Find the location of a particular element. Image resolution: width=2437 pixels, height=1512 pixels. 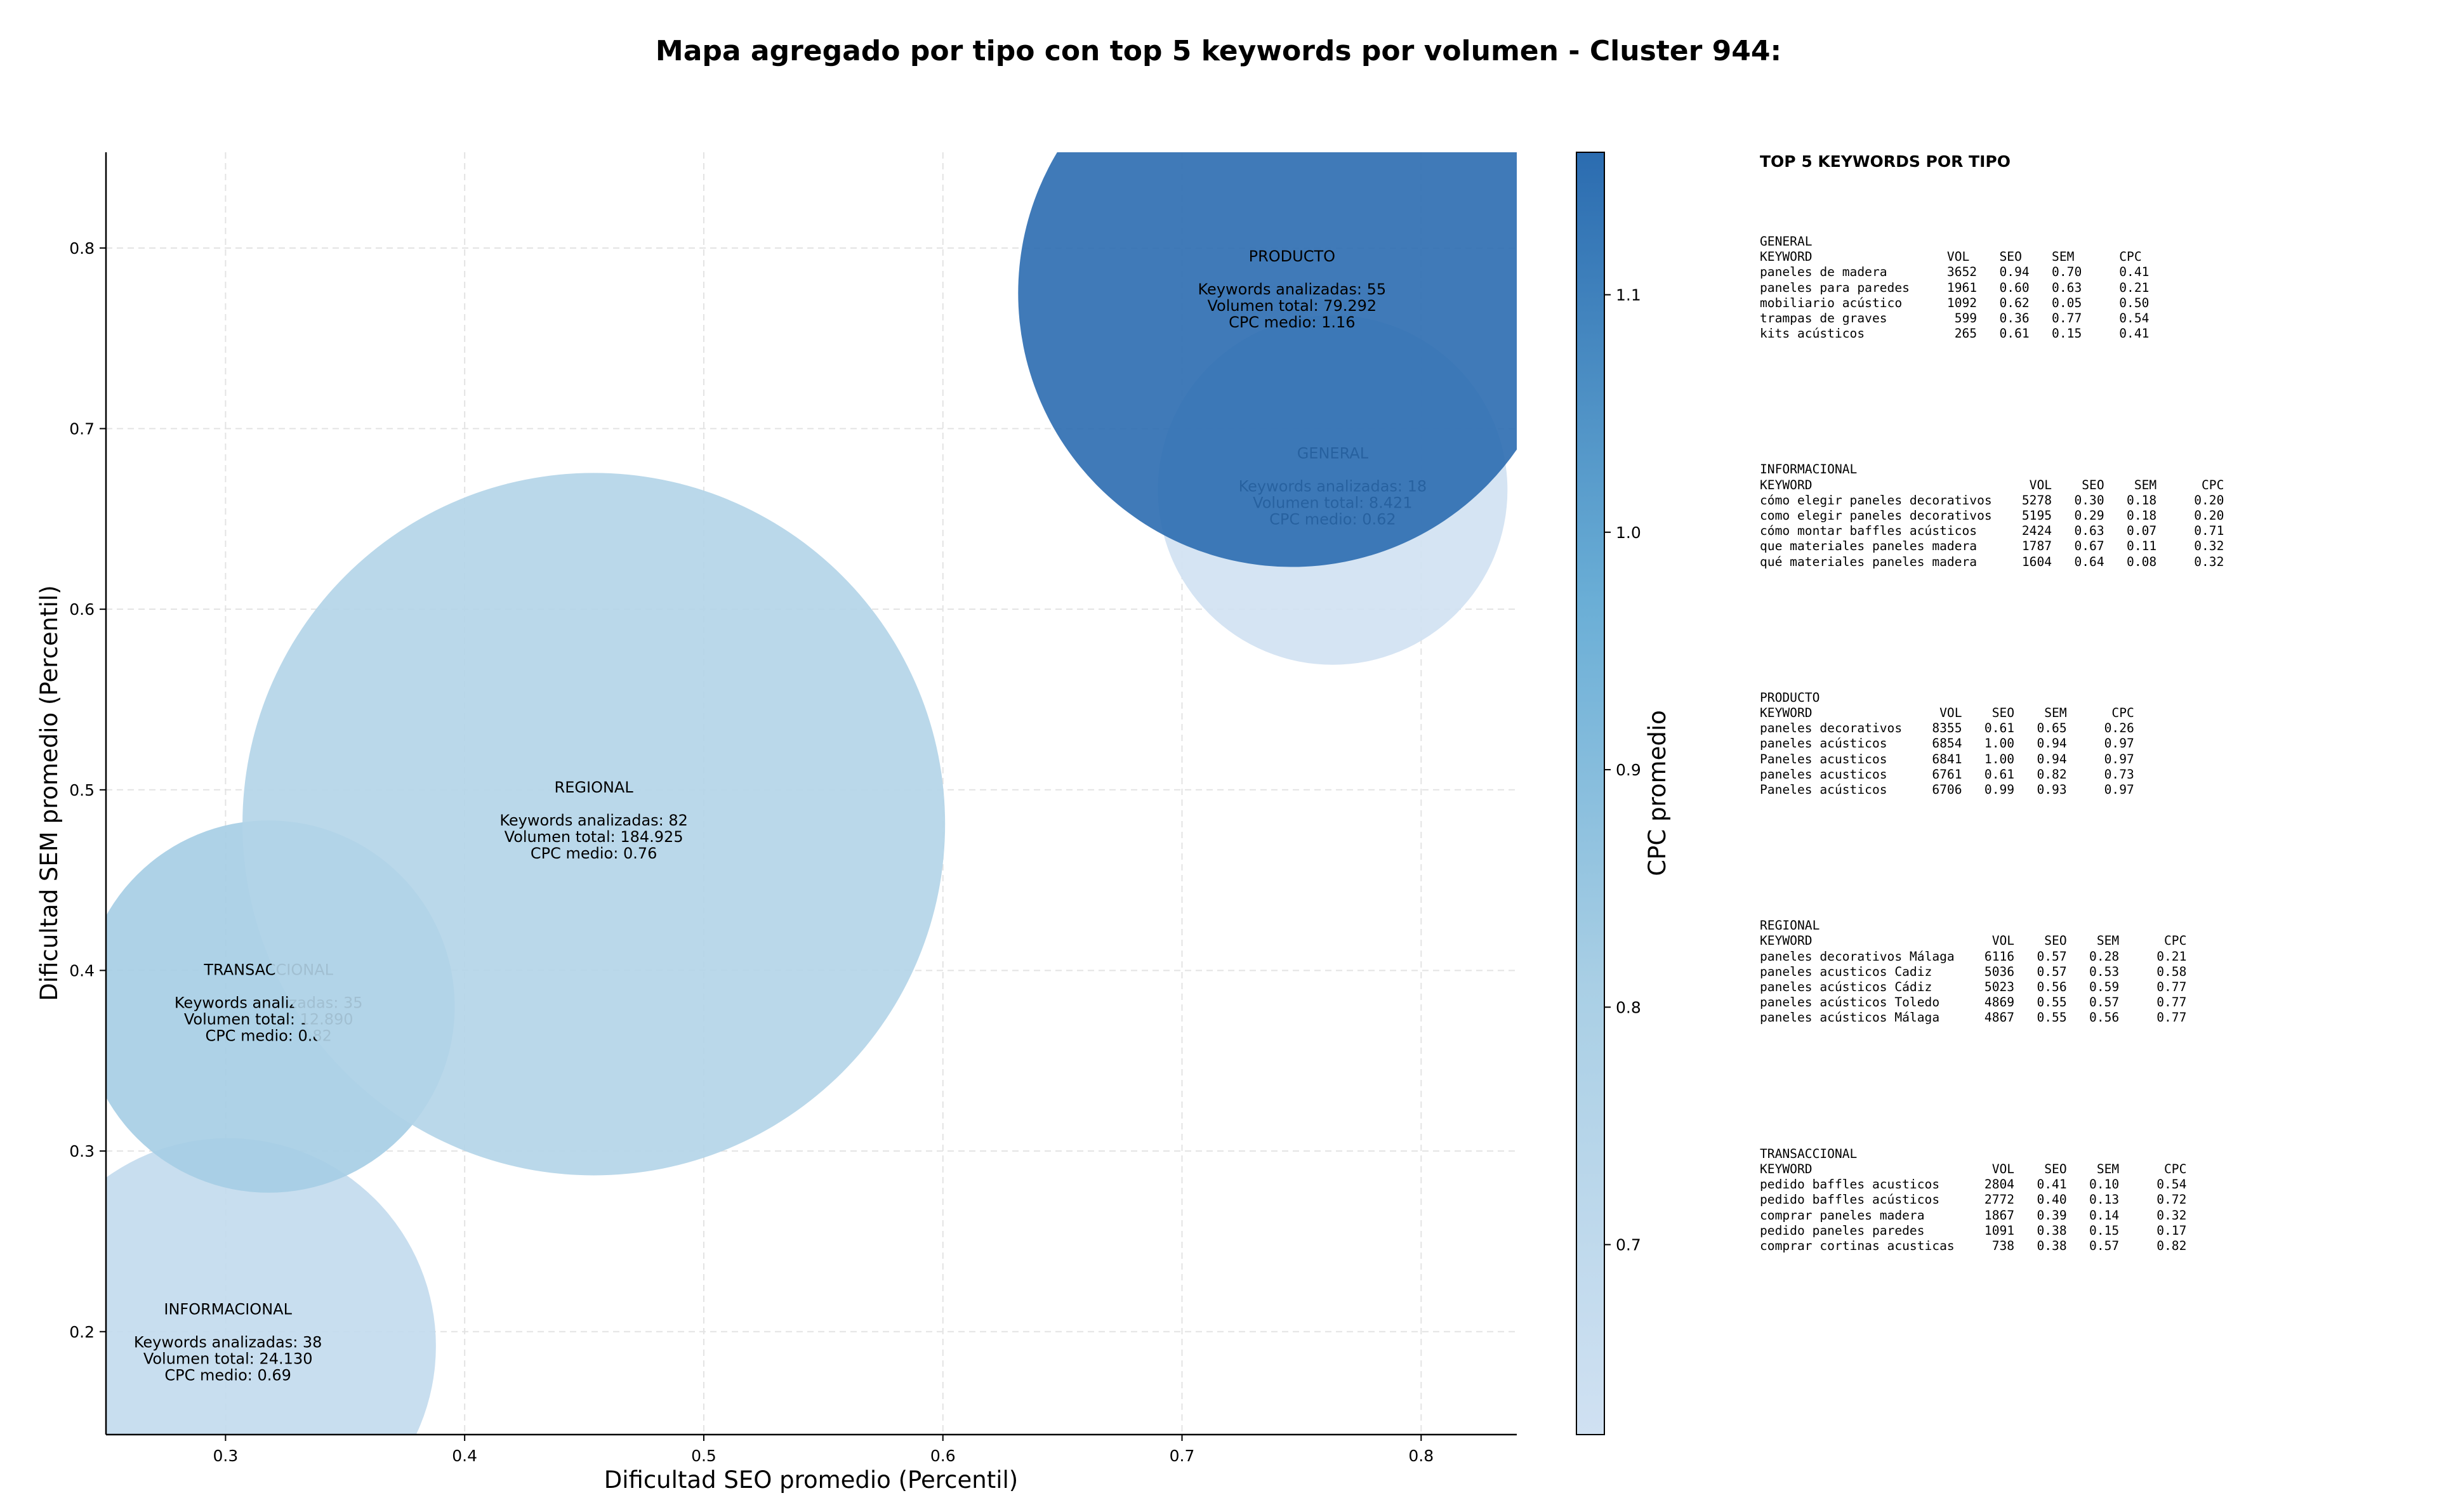

colorbar-tick-label: 1.0 is located at coordinates (1628, 533).